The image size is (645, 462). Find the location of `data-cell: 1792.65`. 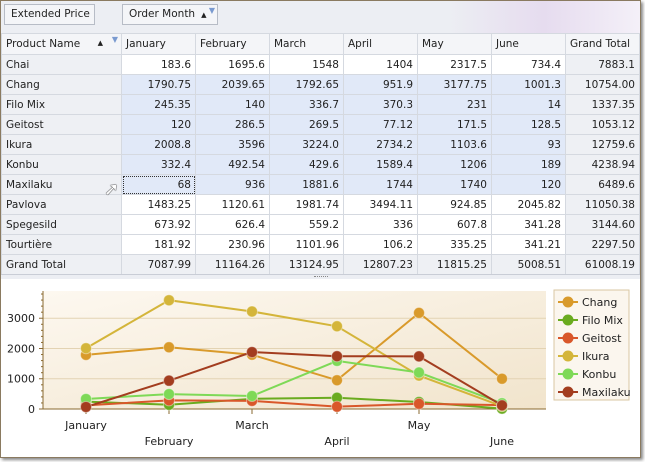

data-cell: 1792.65 is located at coordinates (306, 84).